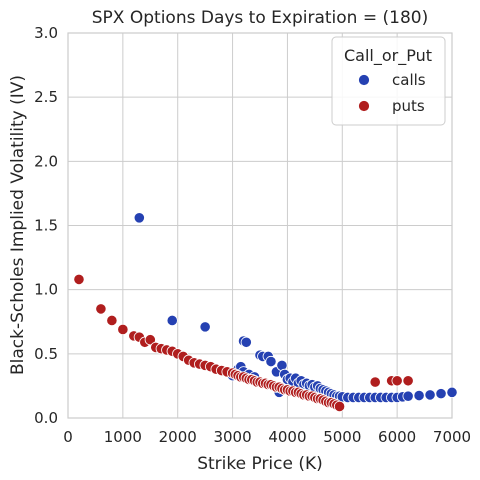 The image size is (480, 480). I want to click on y-axis-label: Black-Scholes Implied Volatility (IV), so click(18, 225).